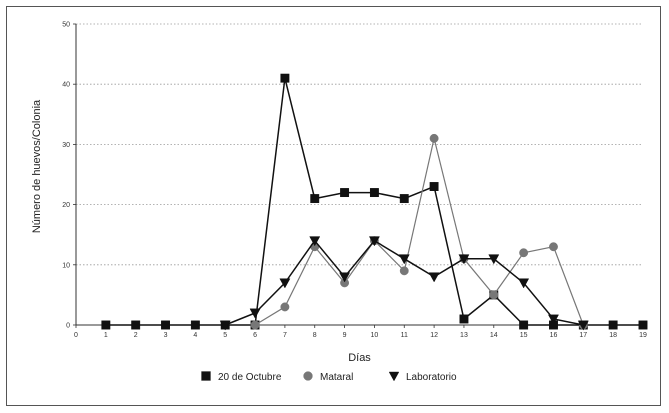 Image resolution: width=669 pixels, height=413 pixels. What do you see at coordinates (66, 145) in the screenshot?
I see `y-tick-label: 30` at bounding box center [66, 145].